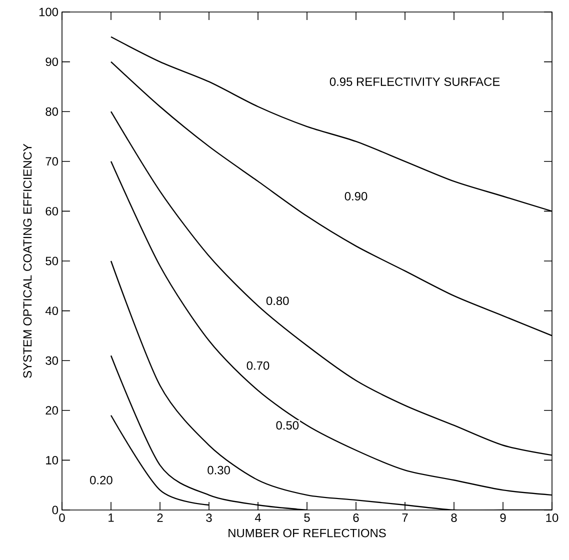 This screenshot has height=560, width=569. I want to click on y-tick-label: 60, so click(52, 211).